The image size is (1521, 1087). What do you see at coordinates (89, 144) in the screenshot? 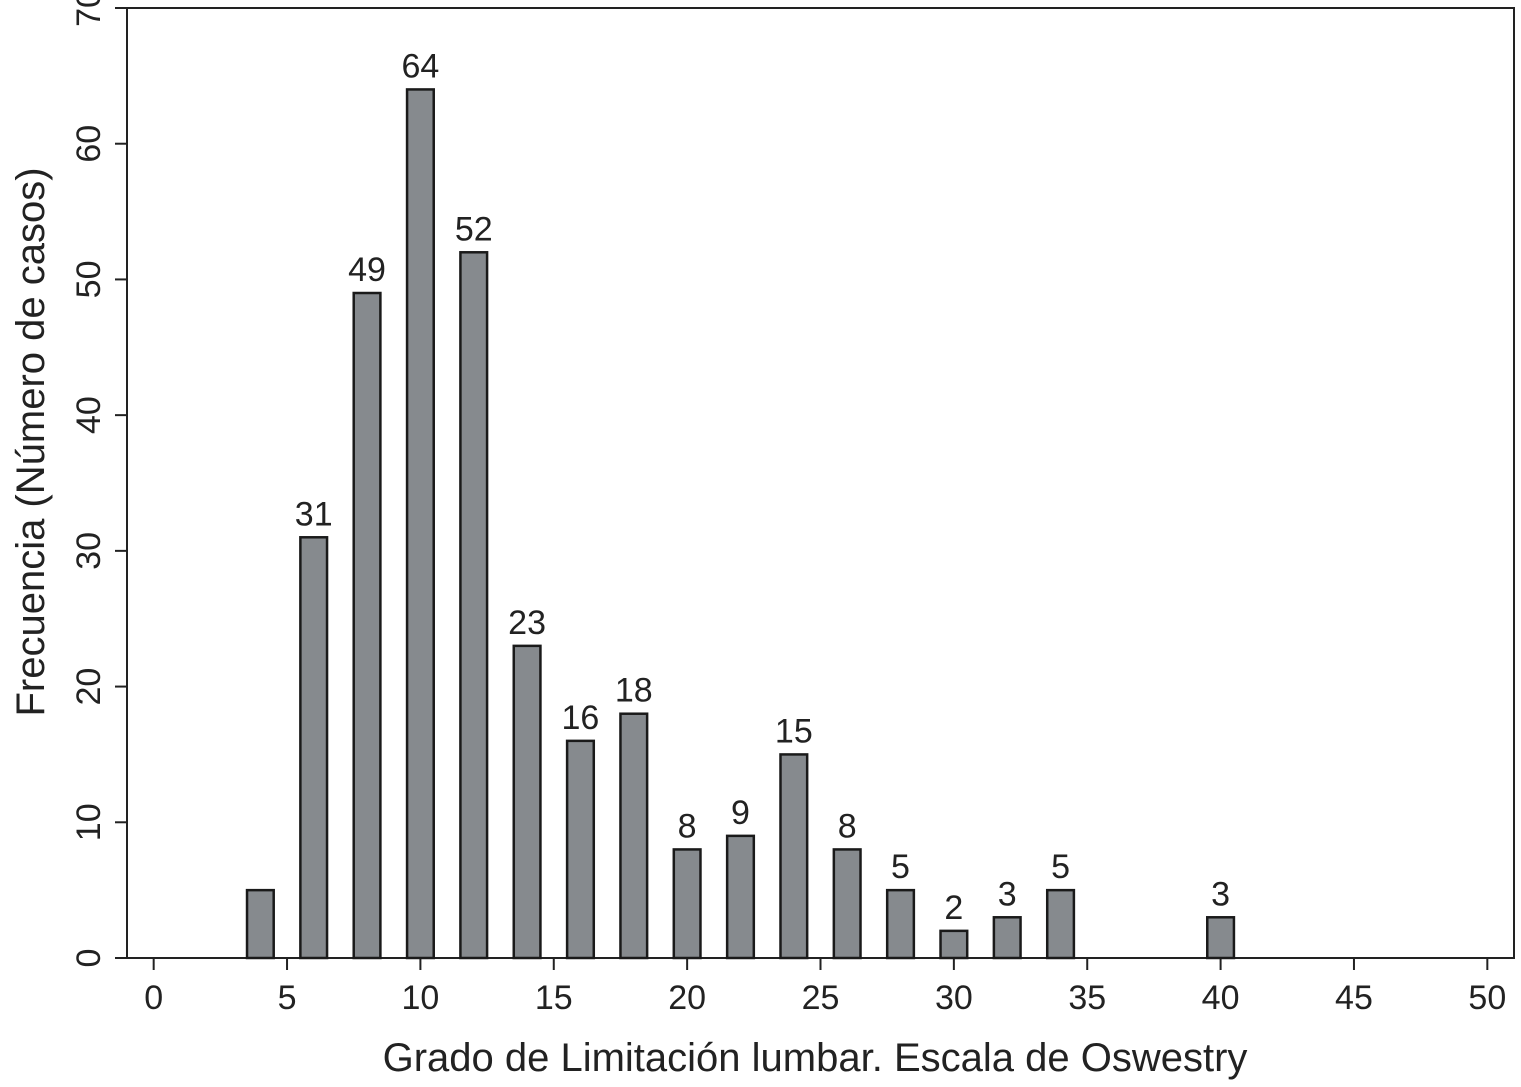
I see `y-tick-label: 60` at bounding box center [89, 144].